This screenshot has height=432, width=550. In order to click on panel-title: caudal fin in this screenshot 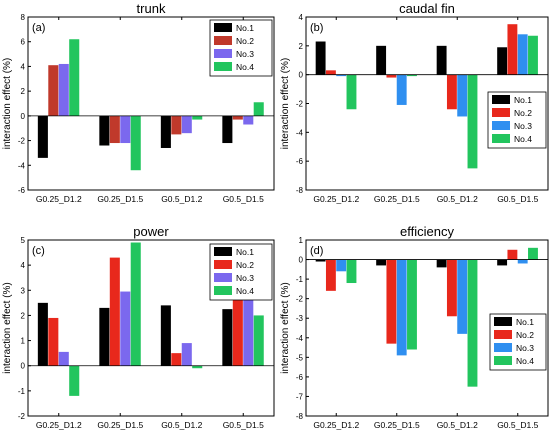, I will do `click(427, 8)`.